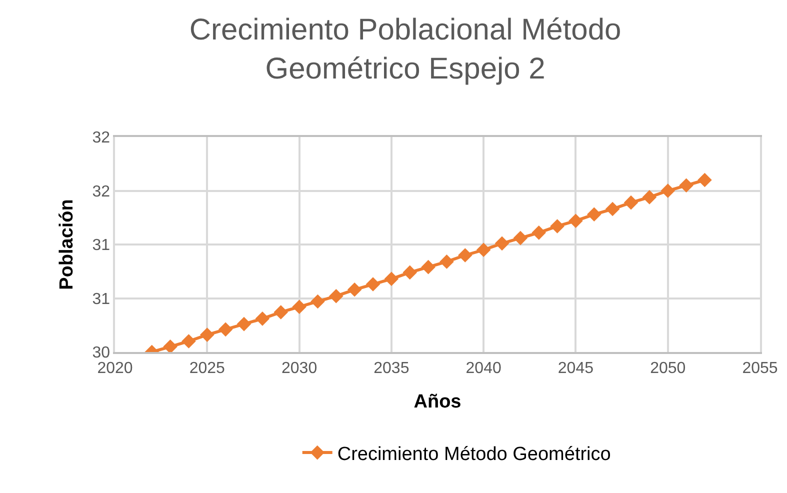 The image size is (787, 493). What do you see at coordinates (438, 401) in the screenshot?
I see `x-axis-title: Años` at bounding box center [438, 401].